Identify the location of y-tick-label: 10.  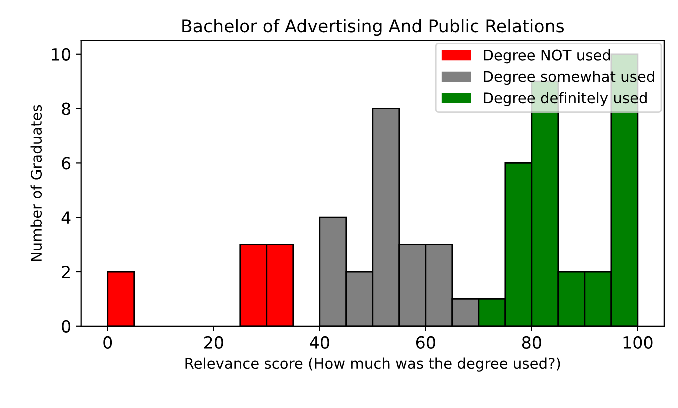
(61, 54).